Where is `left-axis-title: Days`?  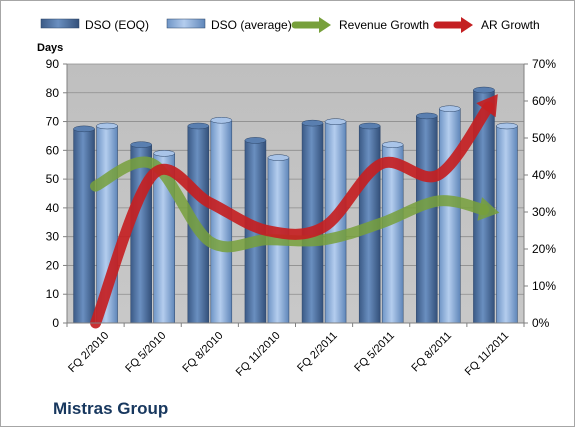
left-axis-title: Days is located at coordinates (50, 48).